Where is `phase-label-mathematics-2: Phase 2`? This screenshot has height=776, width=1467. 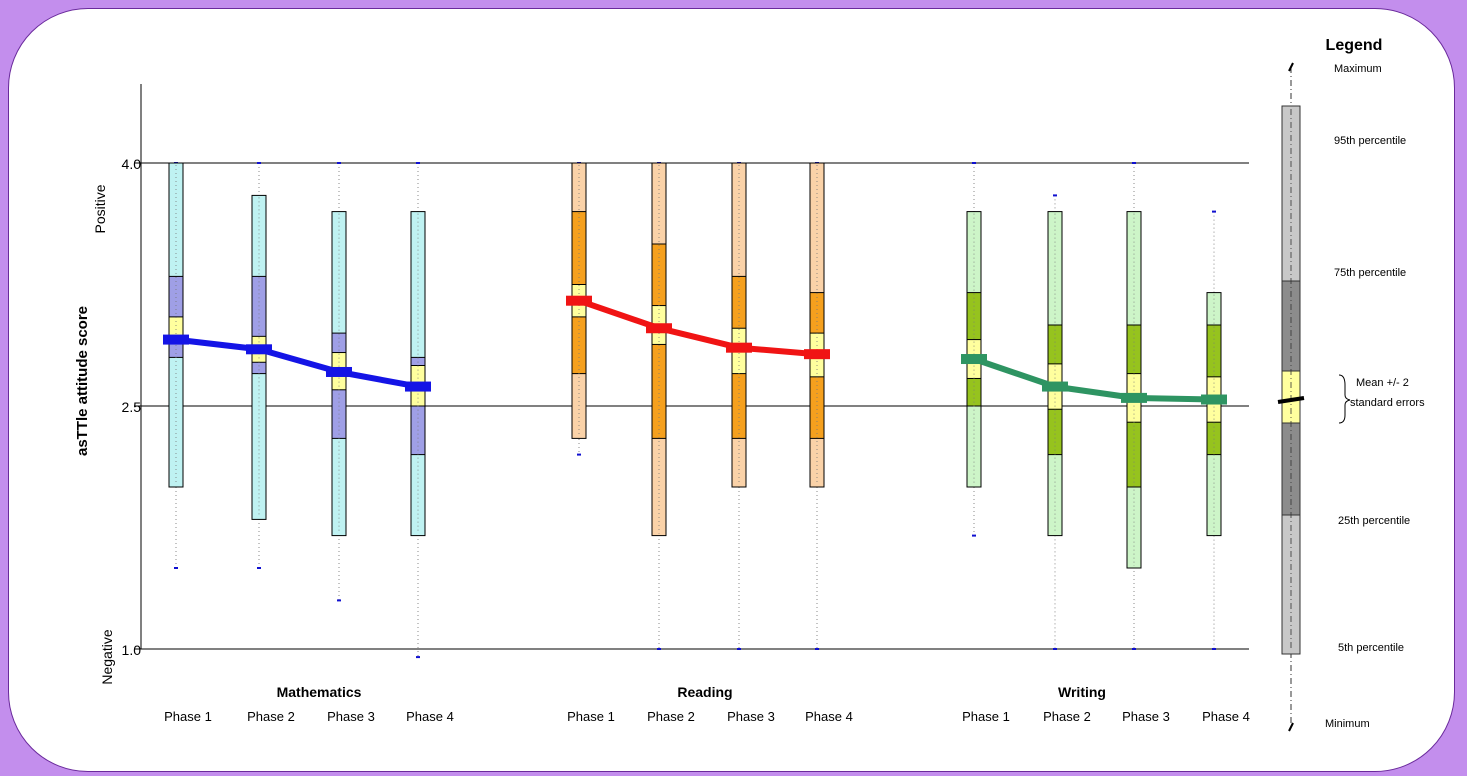
phase-label-mathematics-2: Phase 2 is located at coordinates (271, 716).